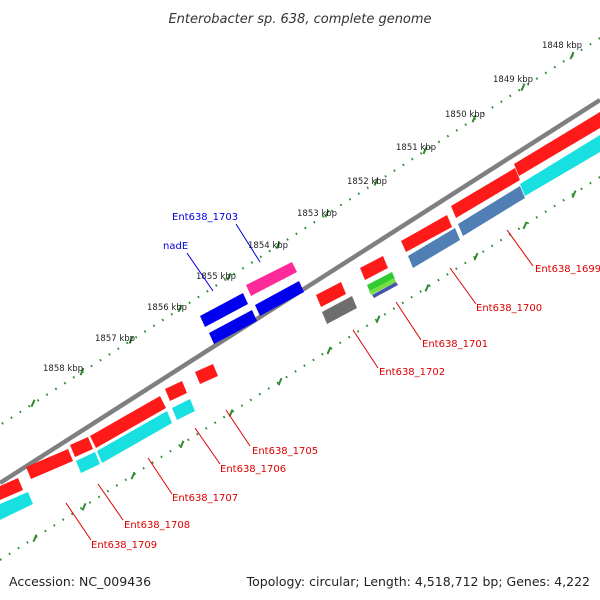 This screenshot has width=600, height=600. I want to click on gene-ent638-1705-feature, so click(206, 374).